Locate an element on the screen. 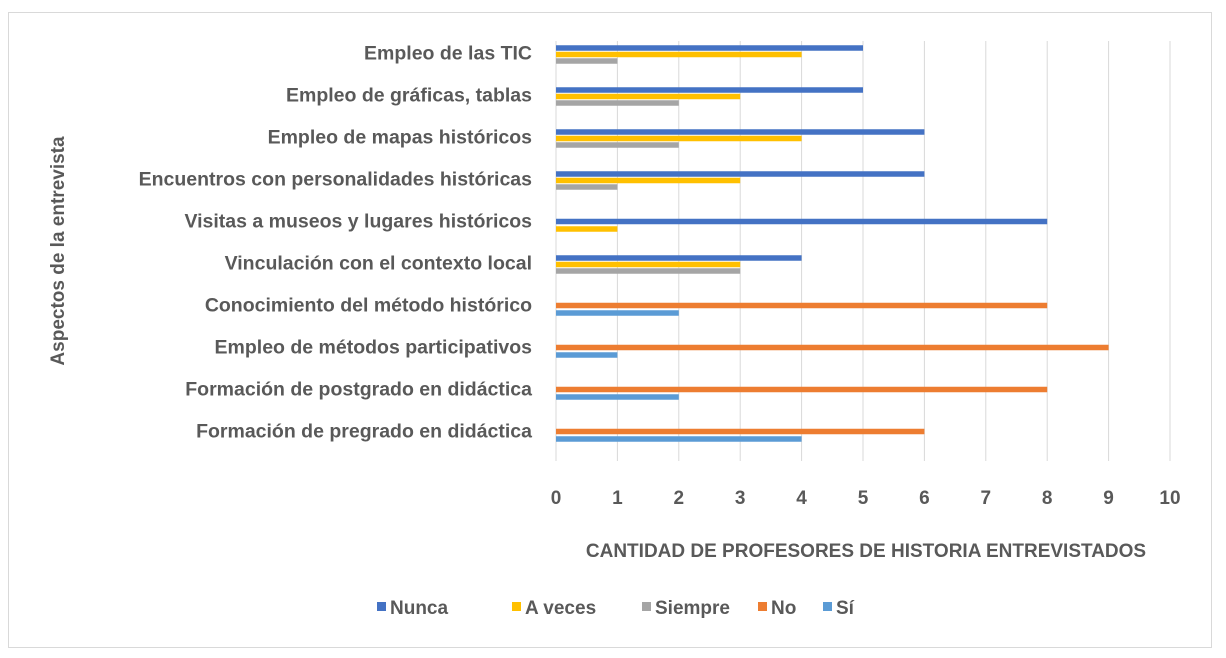  legend-label: No is located at coordinates (783, 608).